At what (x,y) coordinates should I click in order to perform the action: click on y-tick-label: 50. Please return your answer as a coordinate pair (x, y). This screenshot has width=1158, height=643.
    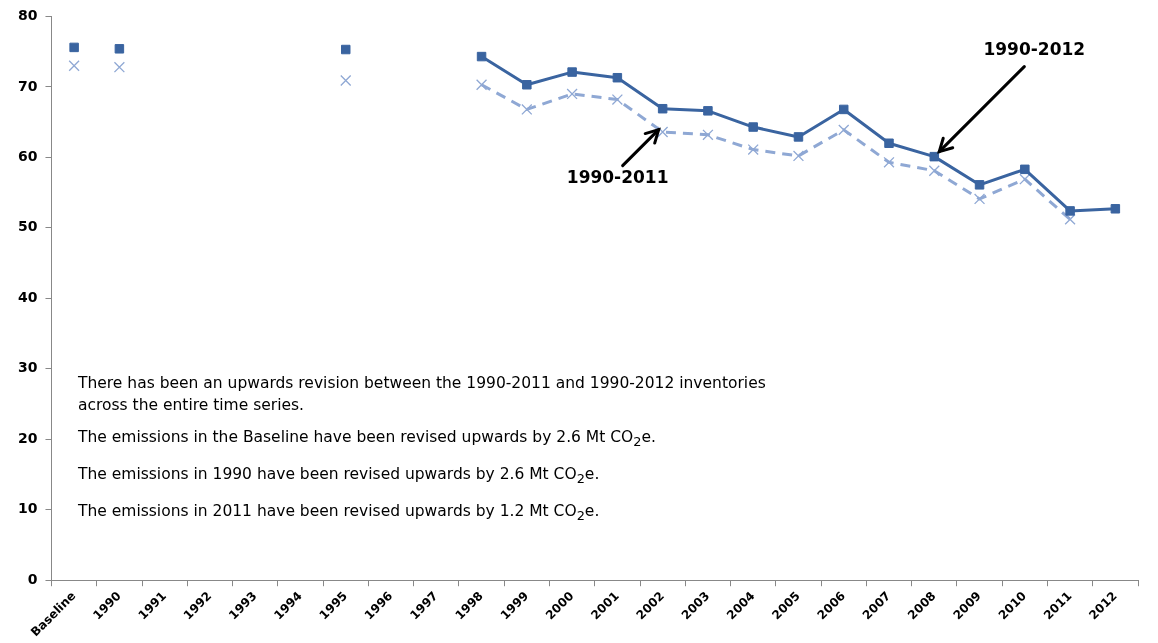
    Looking at the image, I should click on (28, 226).